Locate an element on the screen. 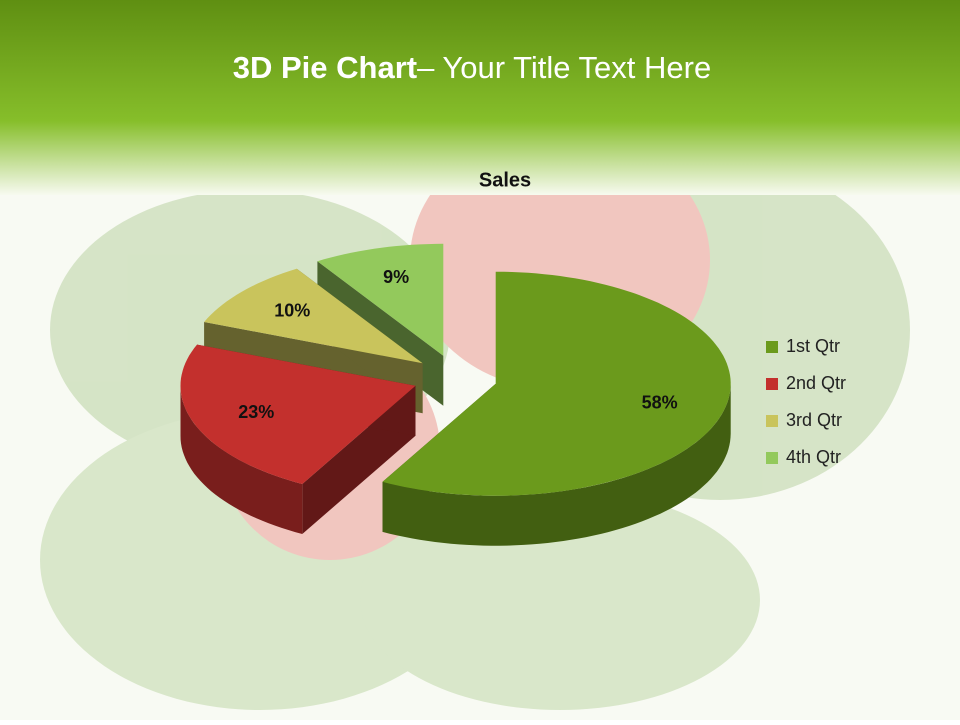 The width and height of the screenshot is (960, 725). legend-label: 4th Qtr is located at coordinates (813, 457).